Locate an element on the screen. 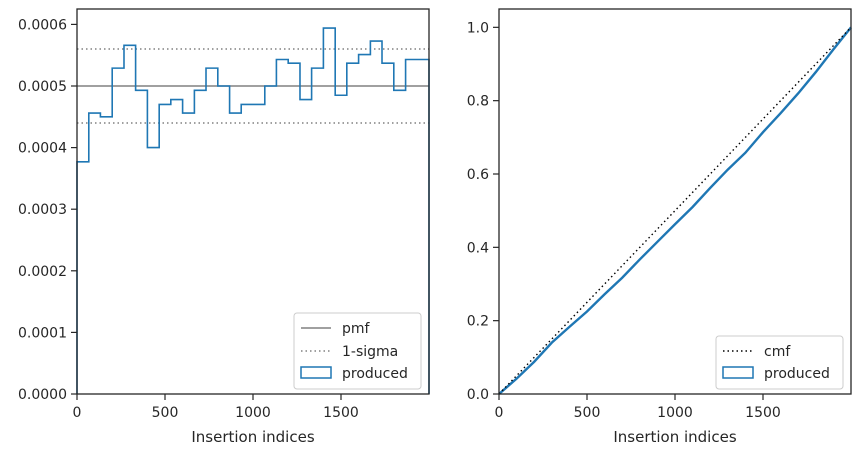 The width and height of the screenshot is (861, 453). right-y-tick-label: 1.0 is located at coordinates (478, 28).